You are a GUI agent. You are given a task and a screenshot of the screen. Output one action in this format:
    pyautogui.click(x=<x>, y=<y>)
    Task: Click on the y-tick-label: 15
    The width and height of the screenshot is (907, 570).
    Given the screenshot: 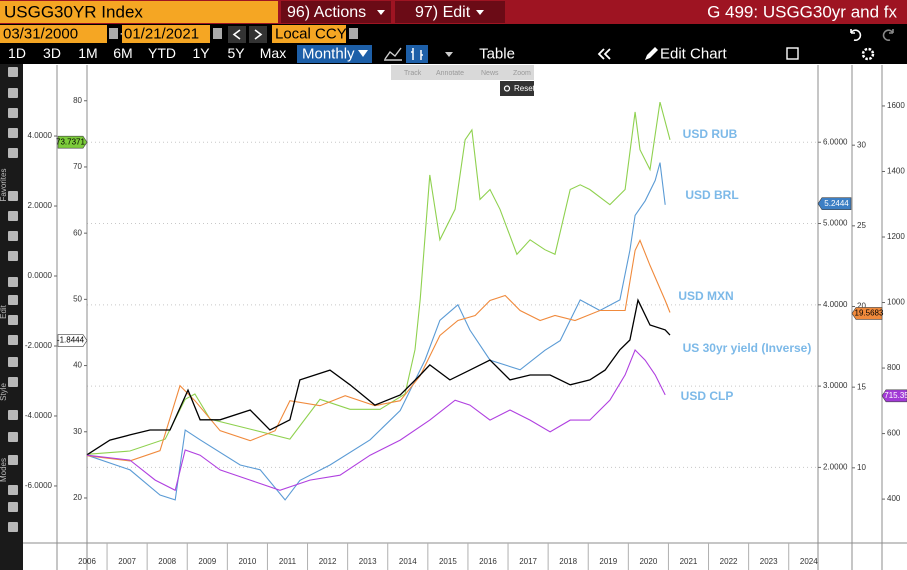 What is the action you would take?
    pyautogui.click(x=861, y=386)
    